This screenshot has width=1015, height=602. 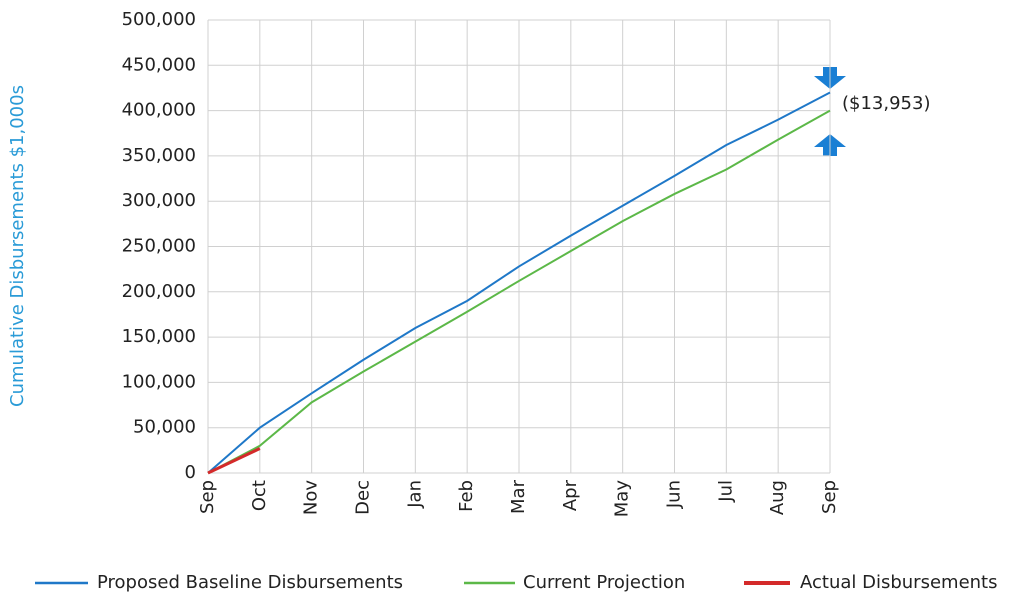 I want to click on y-tick-label: 450,000, so click(x=159, y=64).